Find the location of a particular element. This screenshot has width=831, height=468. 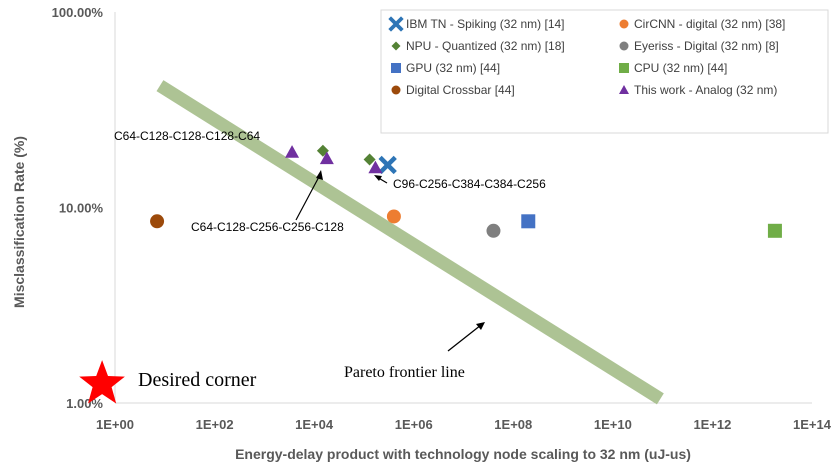

annotation-label-3: C96-C256-C384-C384-C256 is located at coordinates (469, 184).